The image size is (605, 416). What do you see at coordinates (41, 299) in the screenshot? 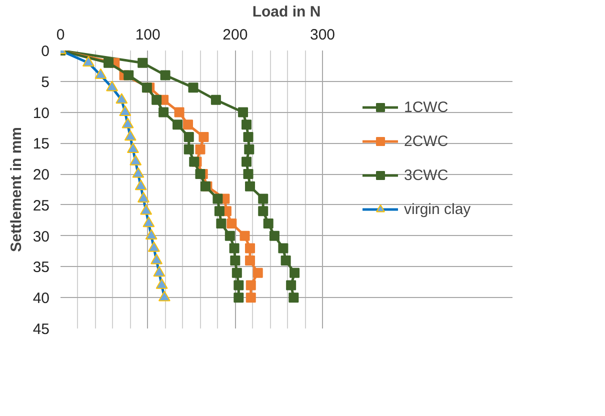
I see `y-tick-label: 40` at bounding box center [41, 299].